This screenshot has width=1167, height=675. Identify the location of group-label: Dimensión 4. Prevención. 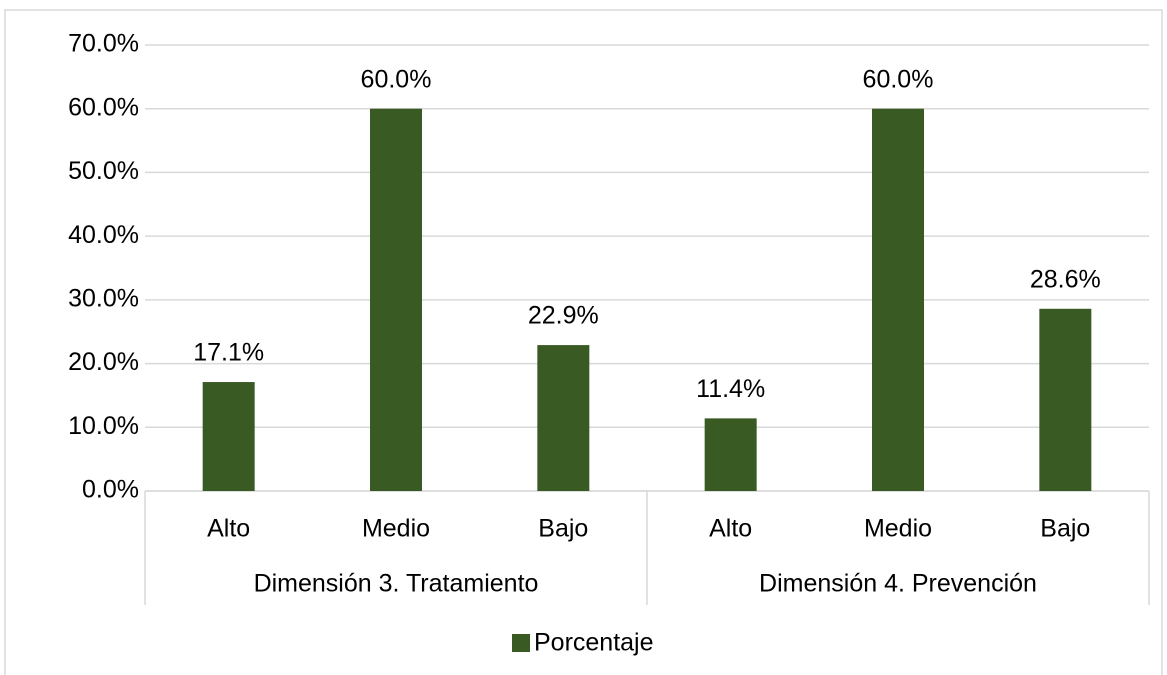
(898, 584).